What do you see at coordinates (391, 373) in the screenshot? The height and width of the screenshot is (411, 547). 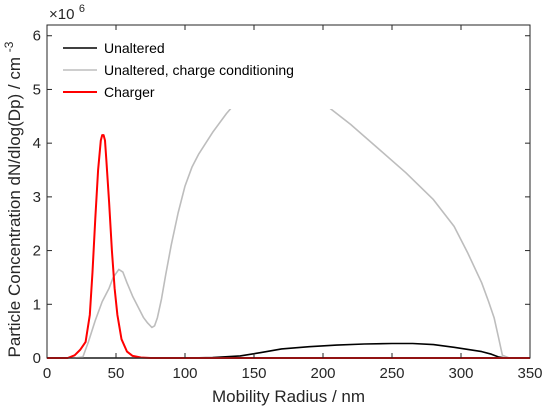 I see `x-tick-label: 250` at bounding box center [391, 373].